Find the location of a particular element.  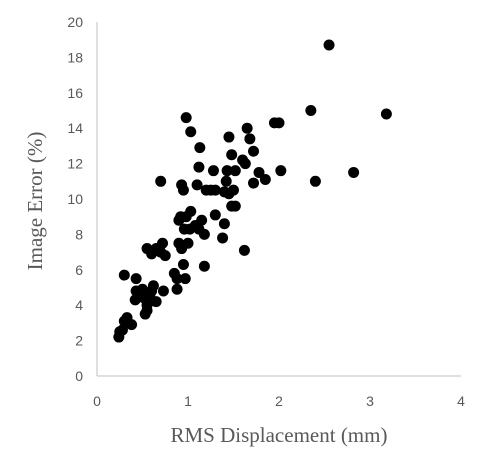

x-axis-title: RMS Displacement (mm) is located at coordinates (279, 435).